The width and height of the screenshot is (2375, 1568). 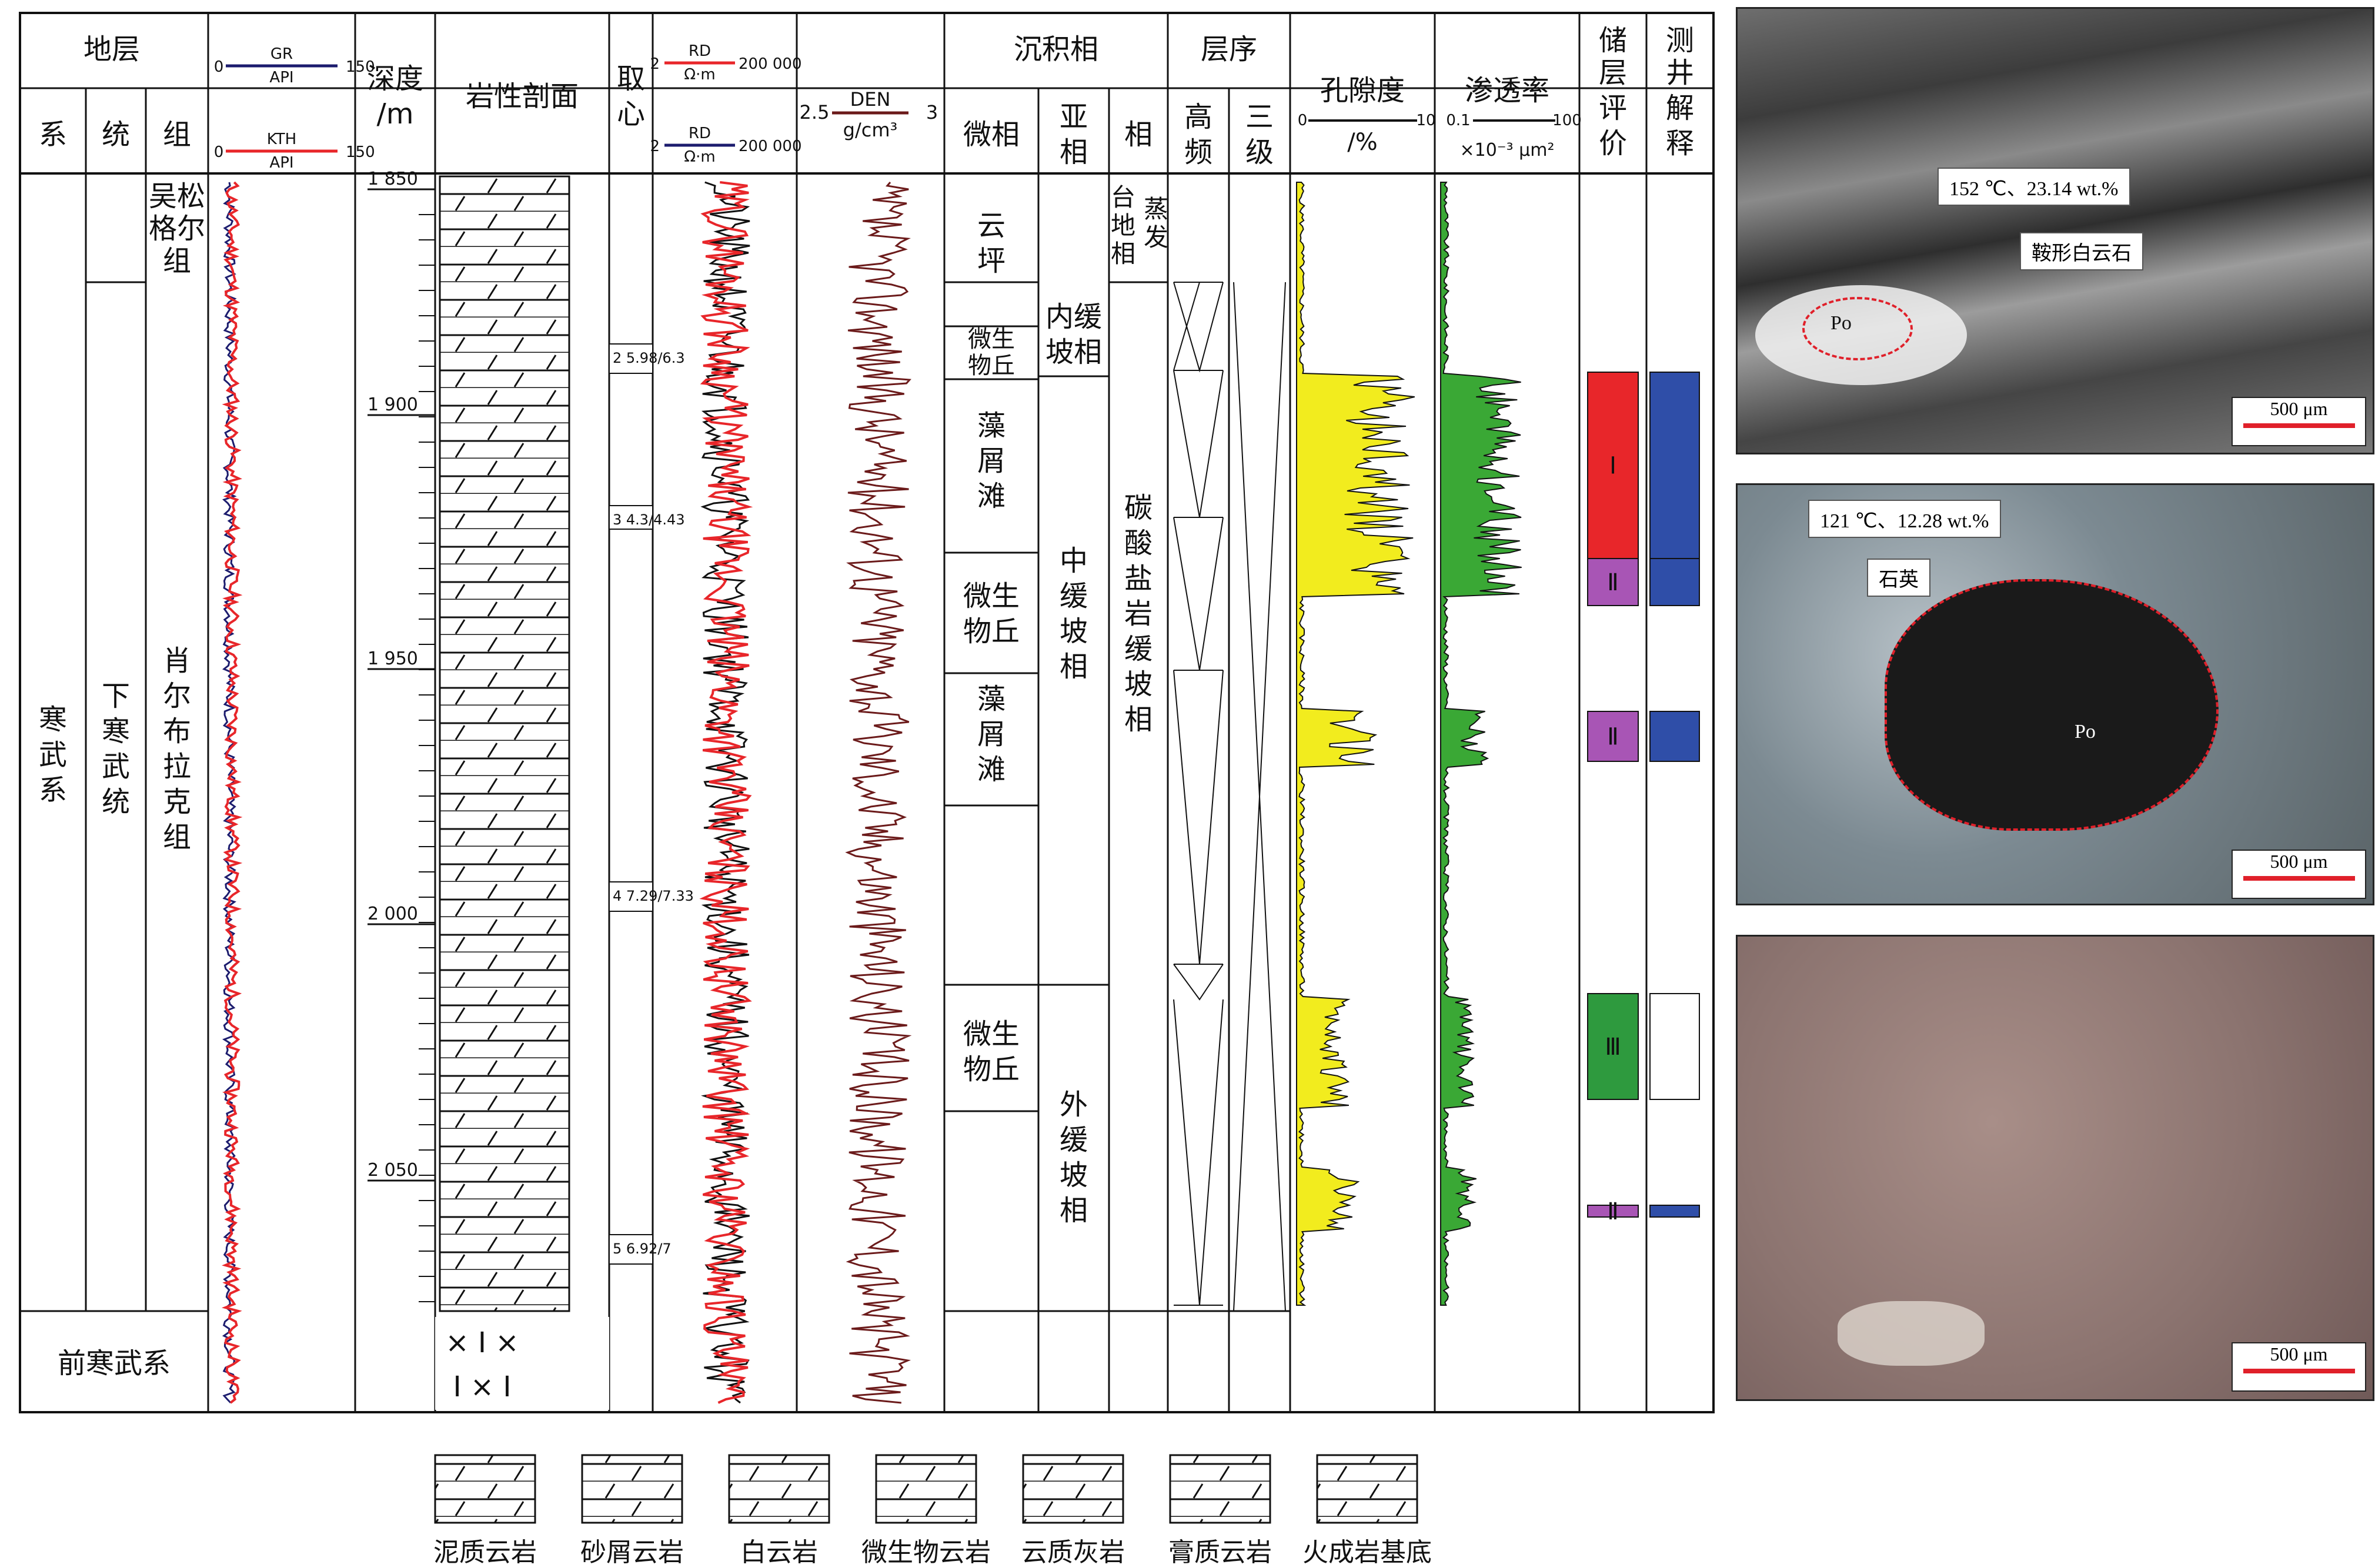 I want to click on rd1-label: RD, so click(x=700, y=51).